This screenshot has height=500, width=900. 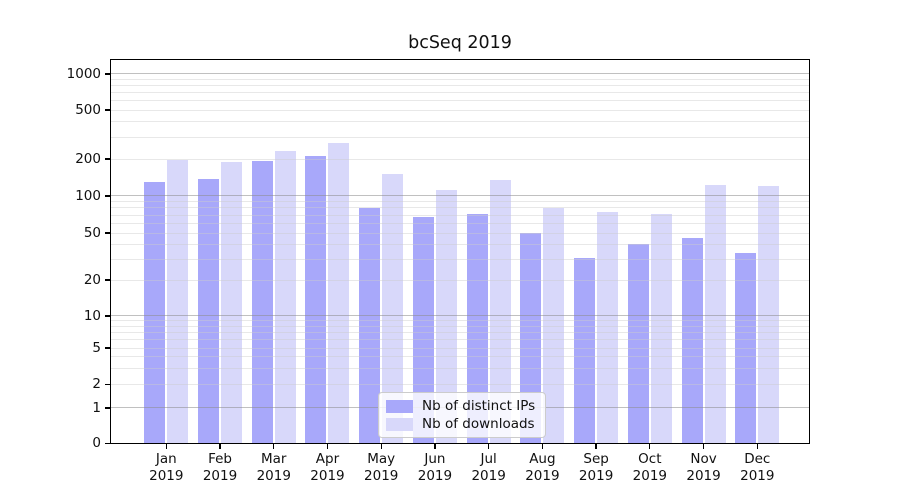 I want to click on legend-label-downloads: Nb of downloads, so click(x=478, y=424).